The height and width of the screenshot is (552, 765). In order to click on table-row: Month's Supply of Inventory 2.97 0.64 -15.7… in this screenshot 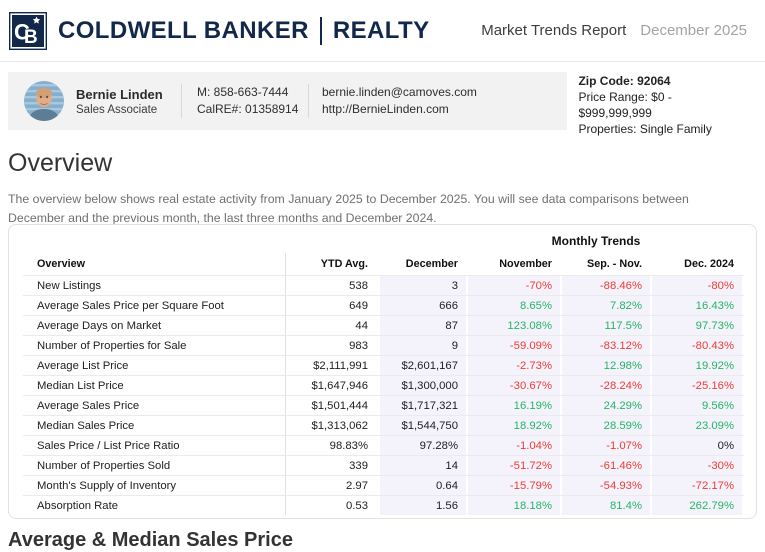, I will do `click(383, 485)`.